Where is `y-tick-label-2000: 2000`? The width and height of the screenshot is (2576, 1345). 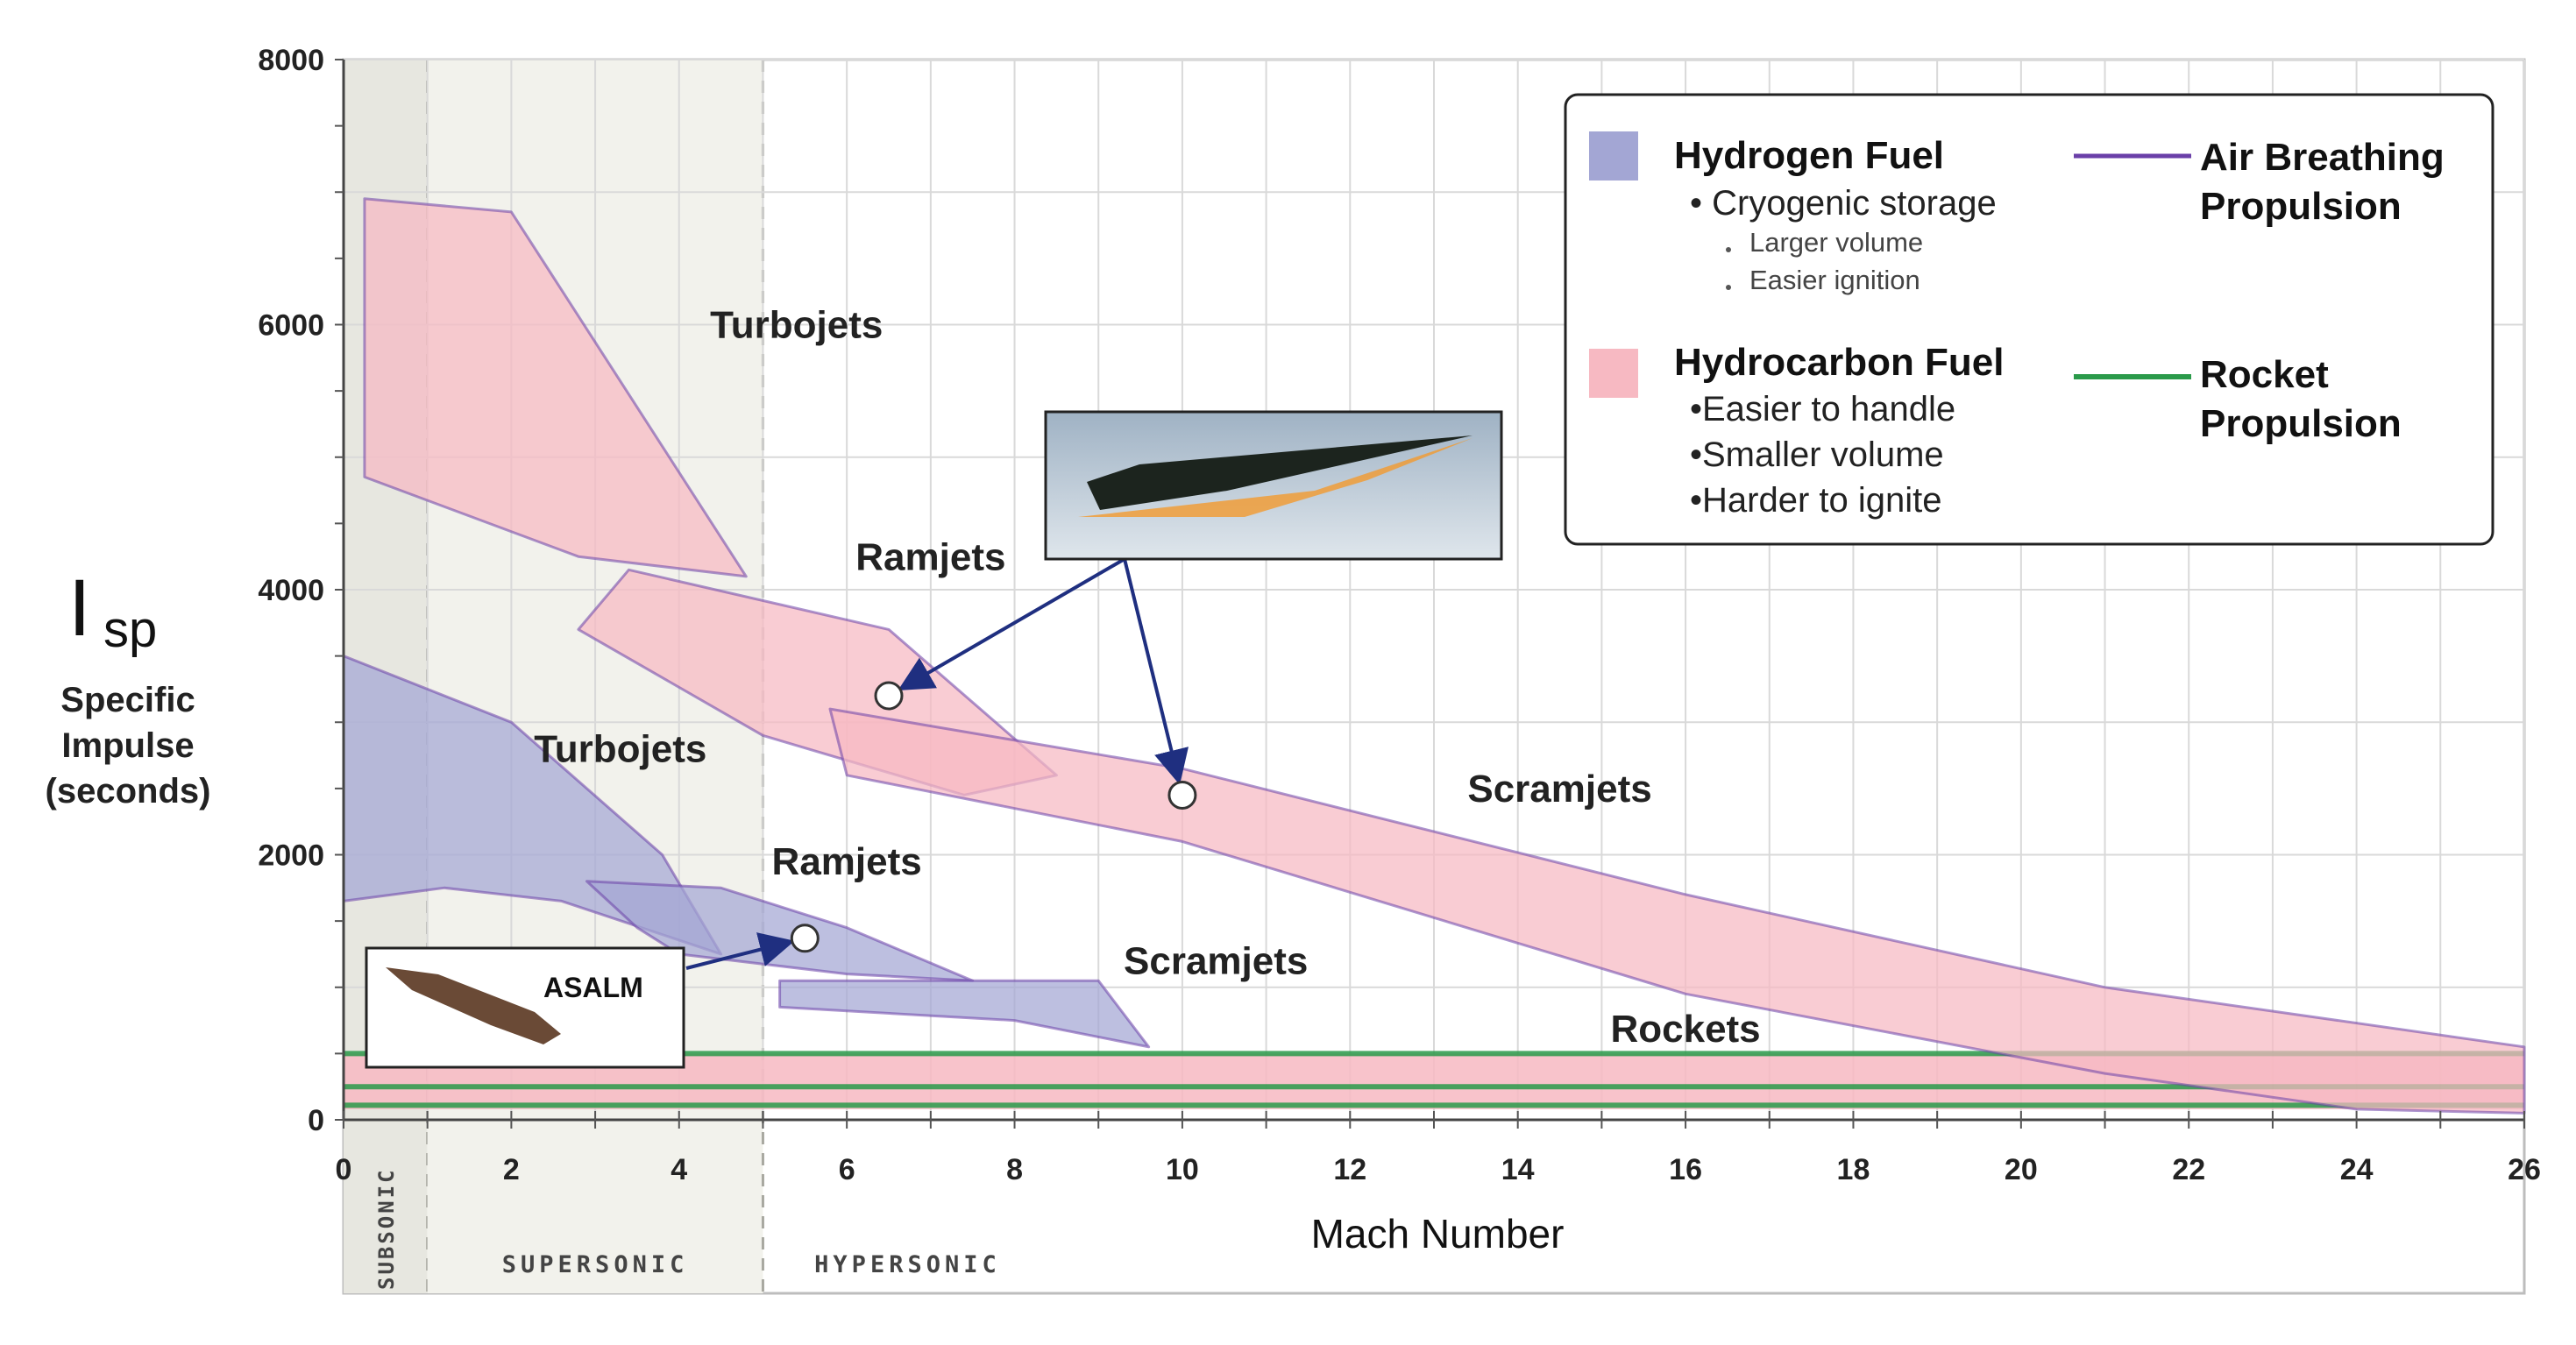 y-tick-label-2000: 2000 is located at coordinates (291, 856).